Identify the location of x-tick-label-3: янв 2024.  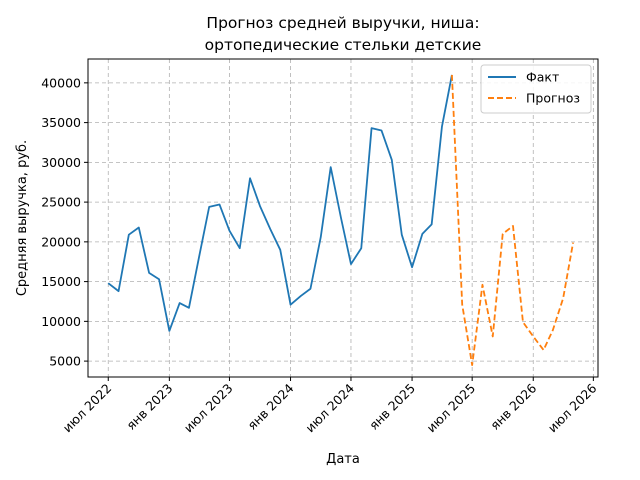
(270, 406).